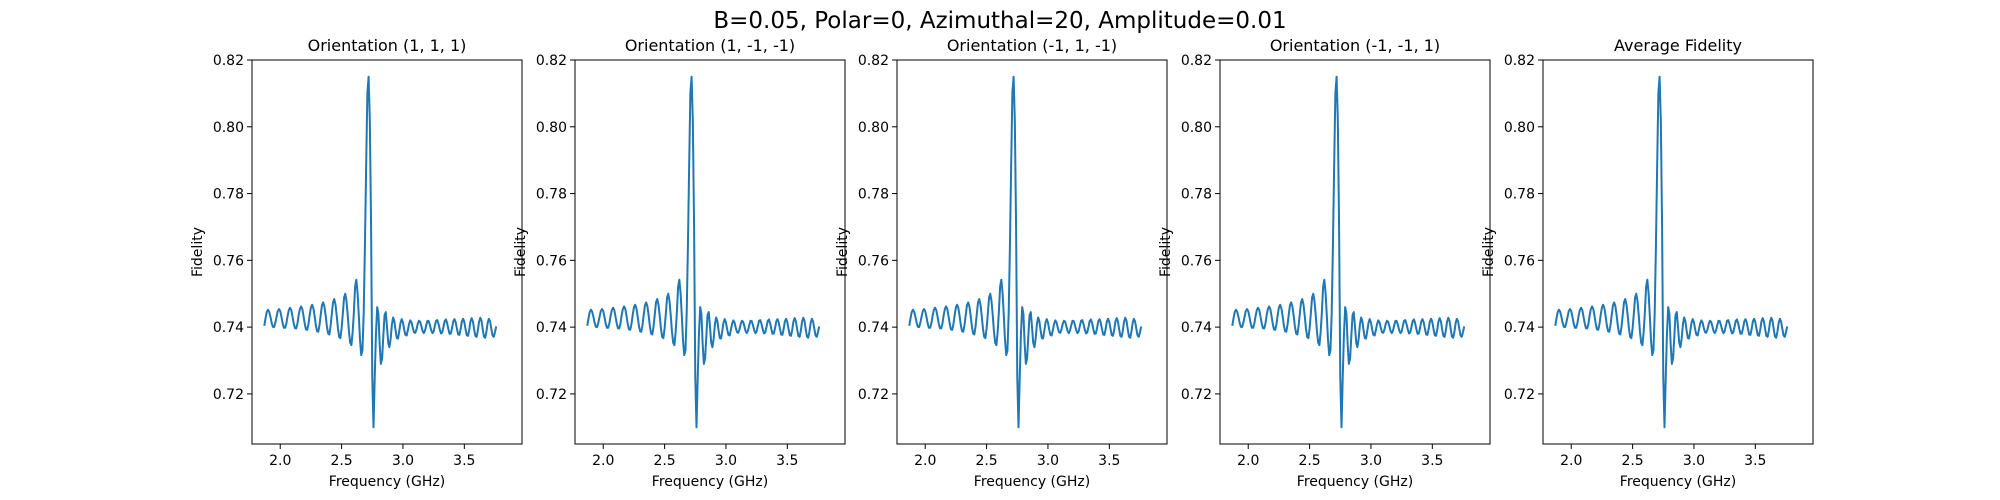 This screenshot has width=2000, height=500. Describe the element at coordinates (1032, 45) in the screenshot. I see `subplot-title: Orientation (-1, 1, -1)` at that location.